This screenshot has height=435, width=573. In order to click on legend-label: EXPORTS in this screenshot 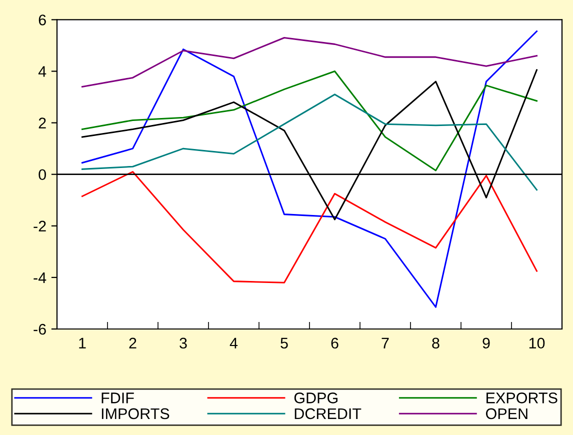, I will do `click(522, 398)`.